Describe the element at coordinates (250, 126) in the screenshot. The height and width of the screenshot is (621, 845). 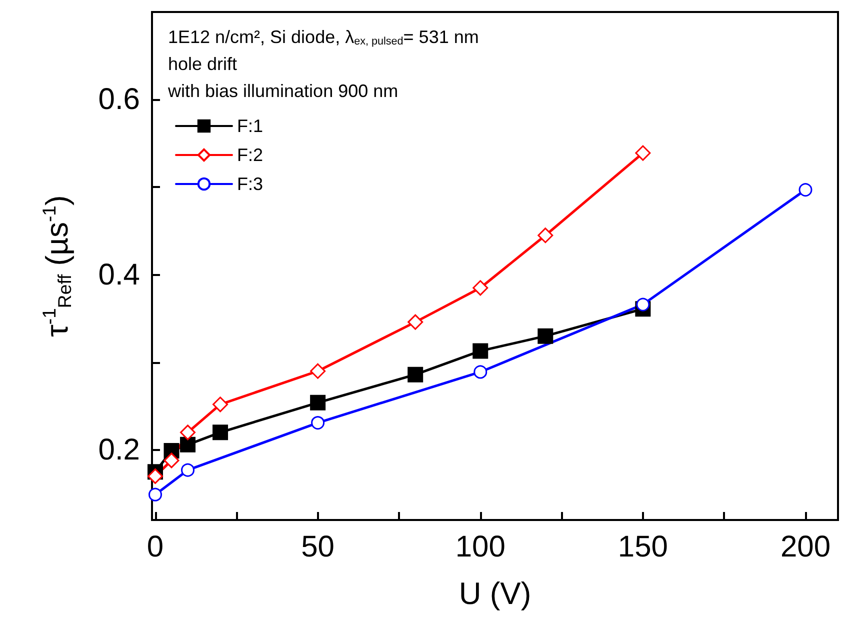
I see `legend-label: F:1` at that location.